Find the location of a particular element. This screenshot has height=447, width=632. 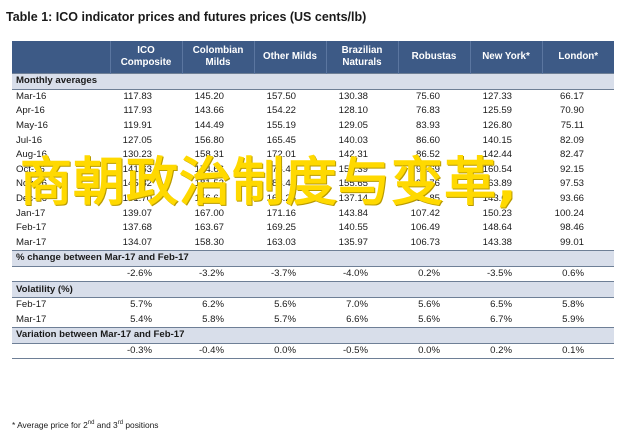

value-cell: 83.93 is located at coordinates (427, 126).